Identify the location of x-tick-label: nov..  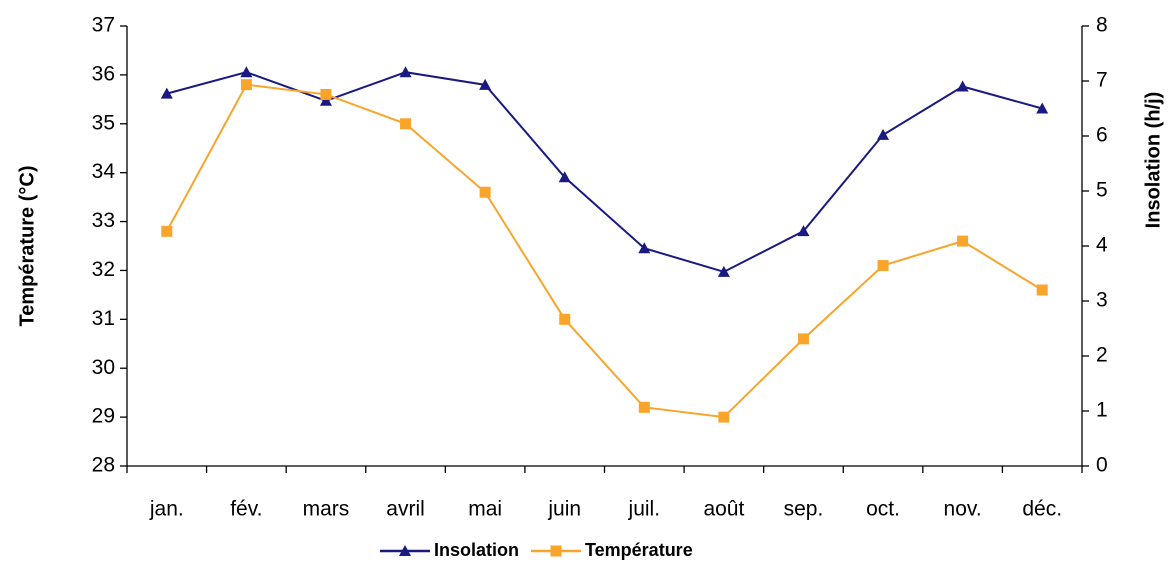
(963, 509).